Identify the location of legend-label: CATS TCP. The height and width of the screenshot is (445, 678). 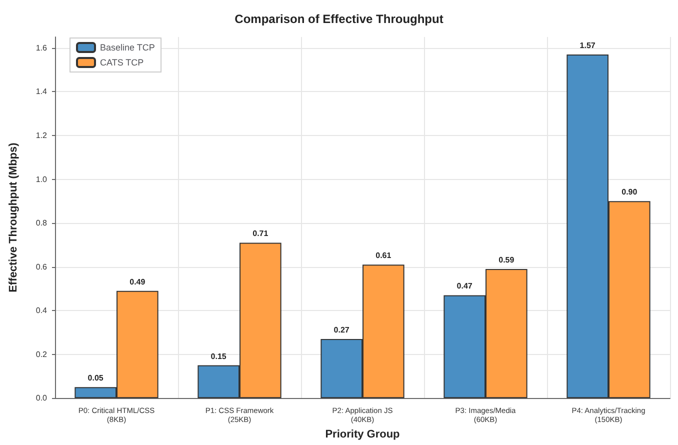
(122, 63).